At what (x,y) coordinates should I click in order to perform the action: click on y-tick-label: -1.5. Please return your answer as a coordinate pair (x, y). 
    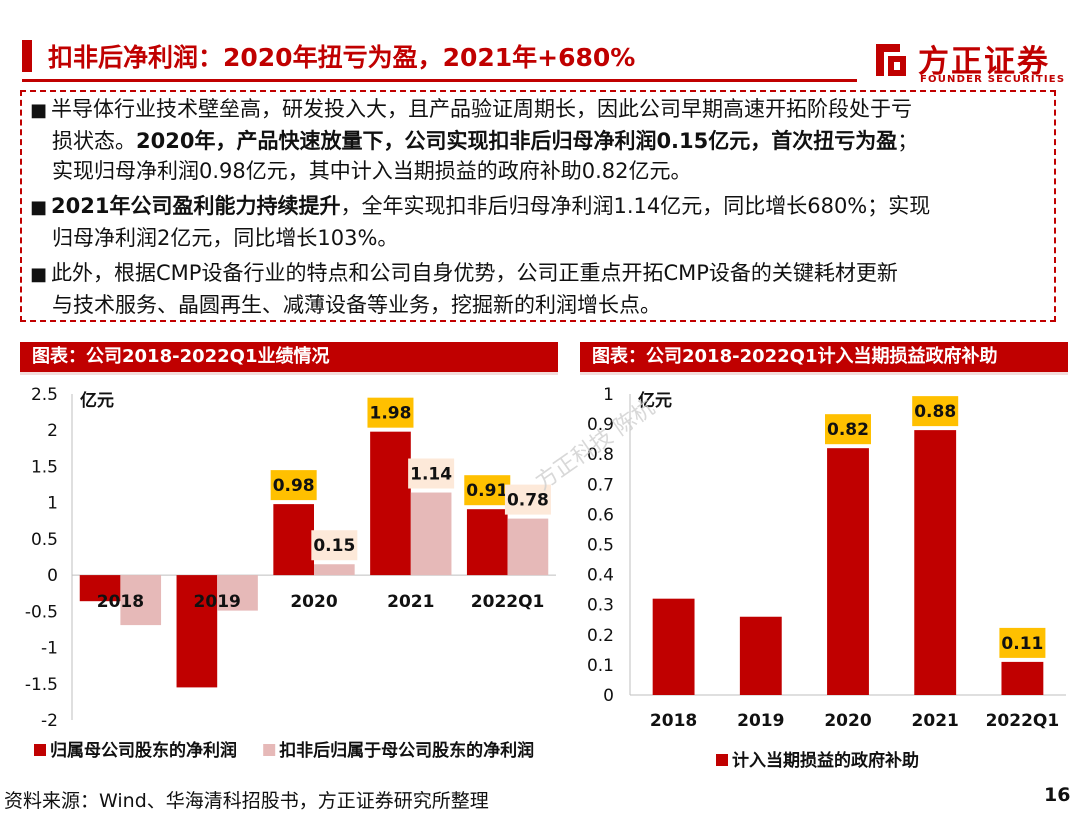
    Looking at the image, I should click on (41, 685).